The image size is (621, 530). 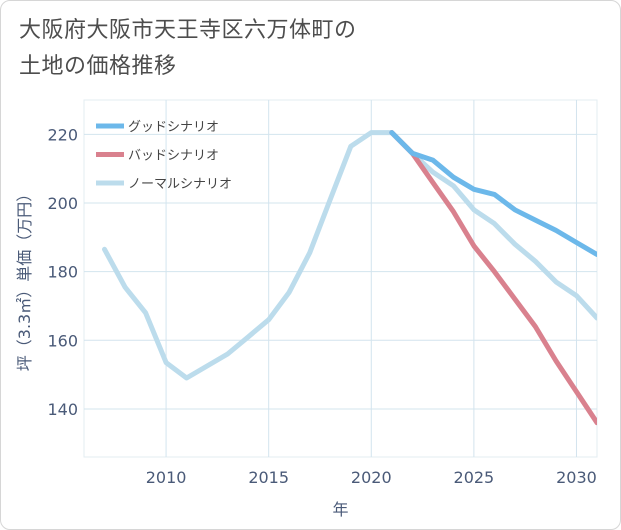 I want to click on x-tick-label: 2015, so click(x=268, y=477).